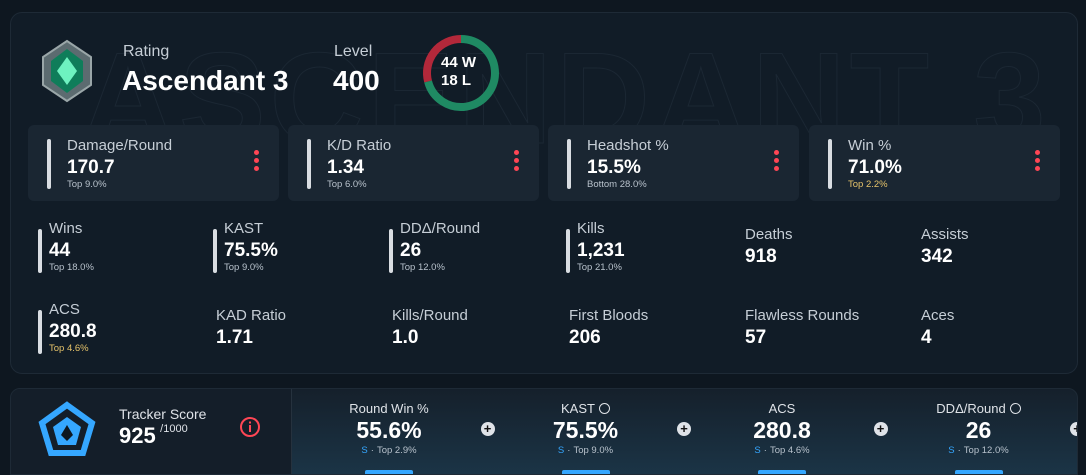 The image size is (1086, 475). Describe the element at coordinates (396, 450) in the screenshot. I see `summary-rank: Top 2.9%` at that location.